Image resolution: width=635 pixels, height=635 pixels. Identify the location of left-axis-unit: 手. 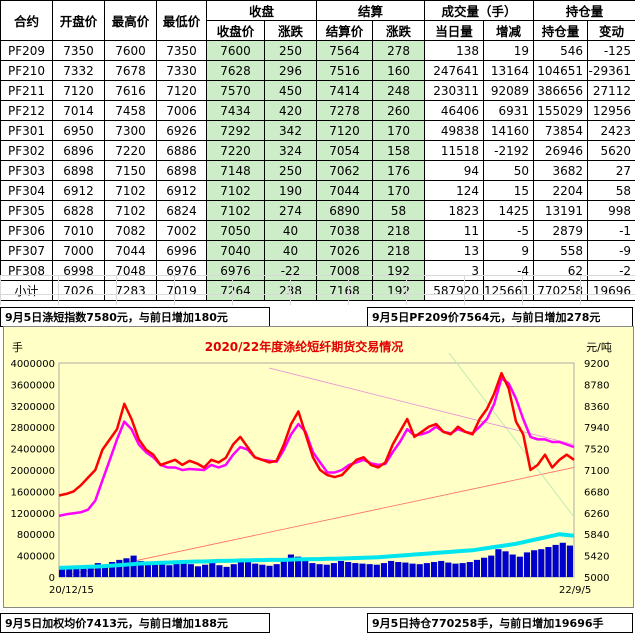
(17, 347).